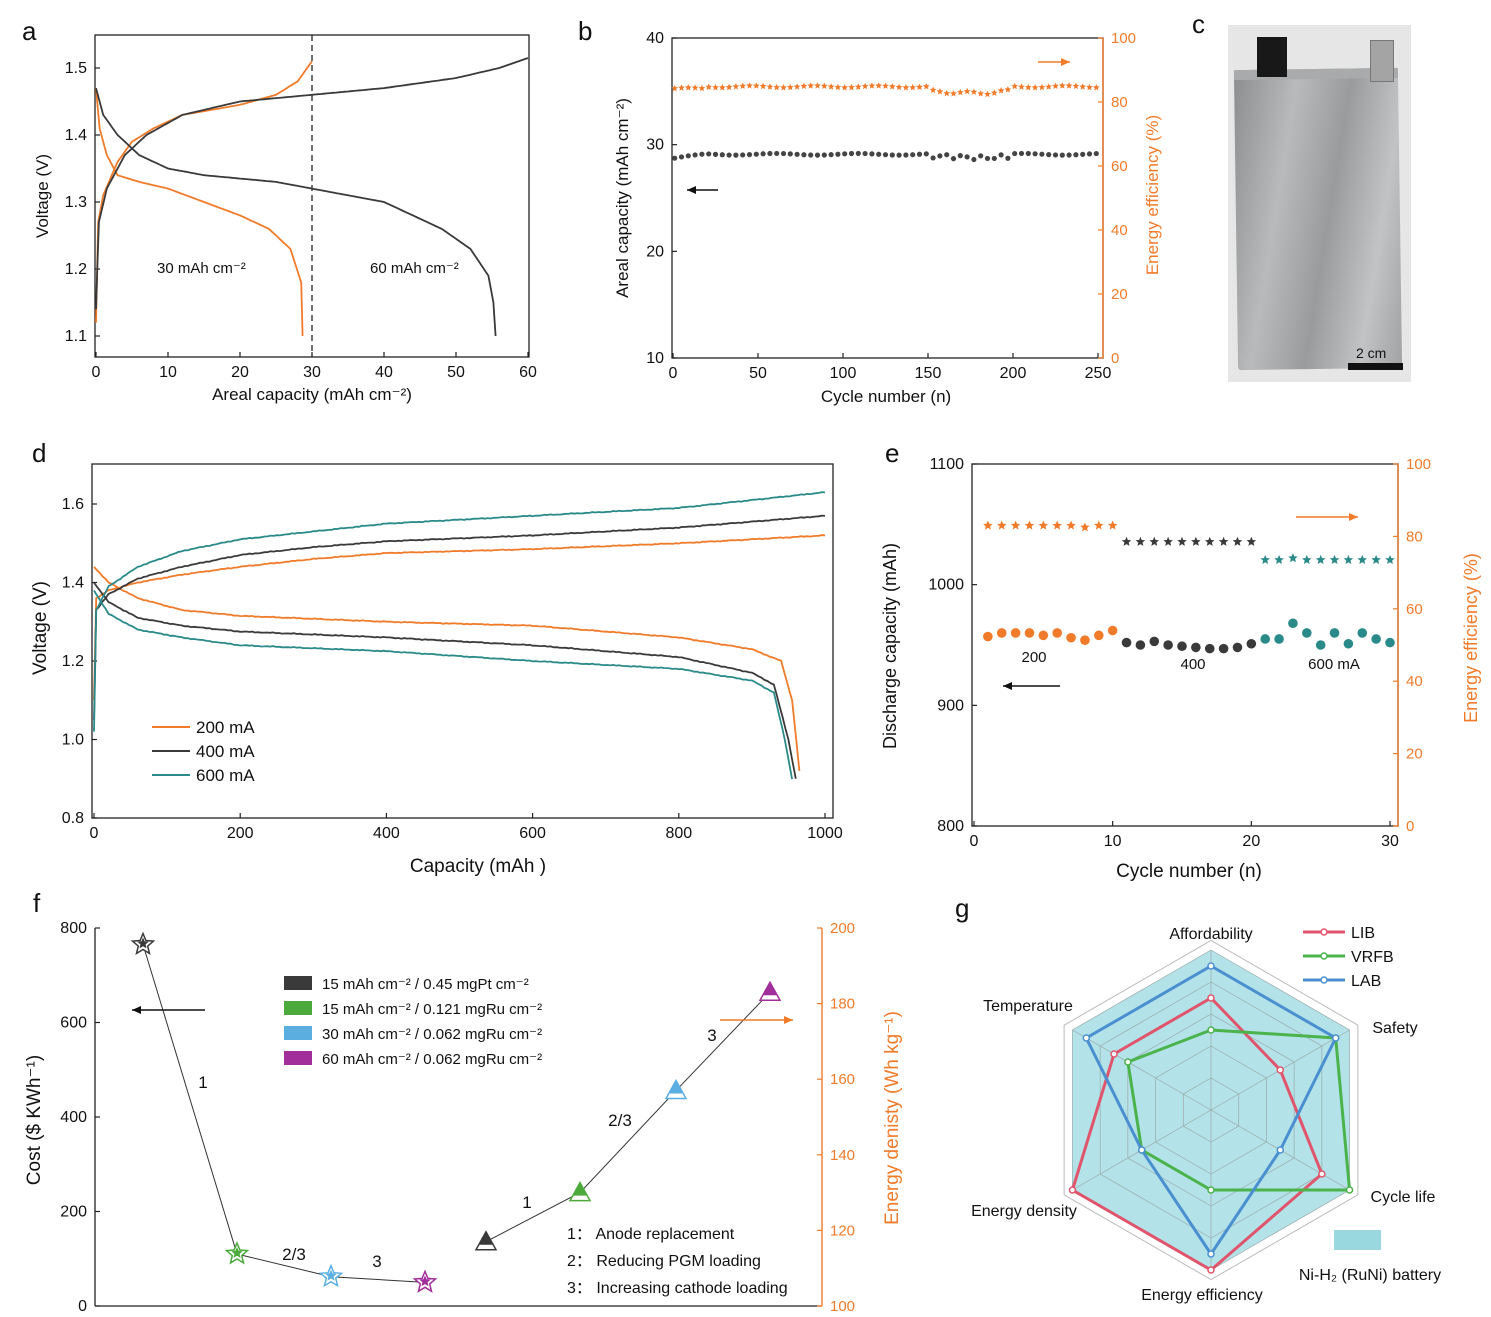 Image resolution: width=1491 pixels, height=1317 pixels. Describe the element at coordinates (76, 68) in the screenshot. I see `panel-a-y-tick-label: 1.5` at that location.